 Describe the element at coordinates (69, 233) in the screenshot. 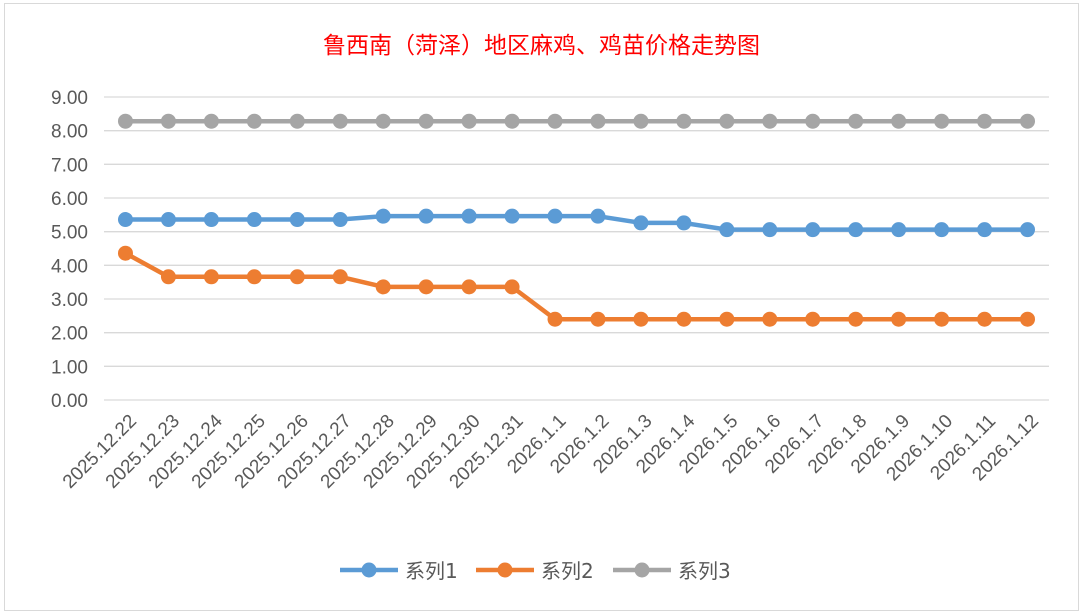

I see `y-tick-label: 5.00` at that location.